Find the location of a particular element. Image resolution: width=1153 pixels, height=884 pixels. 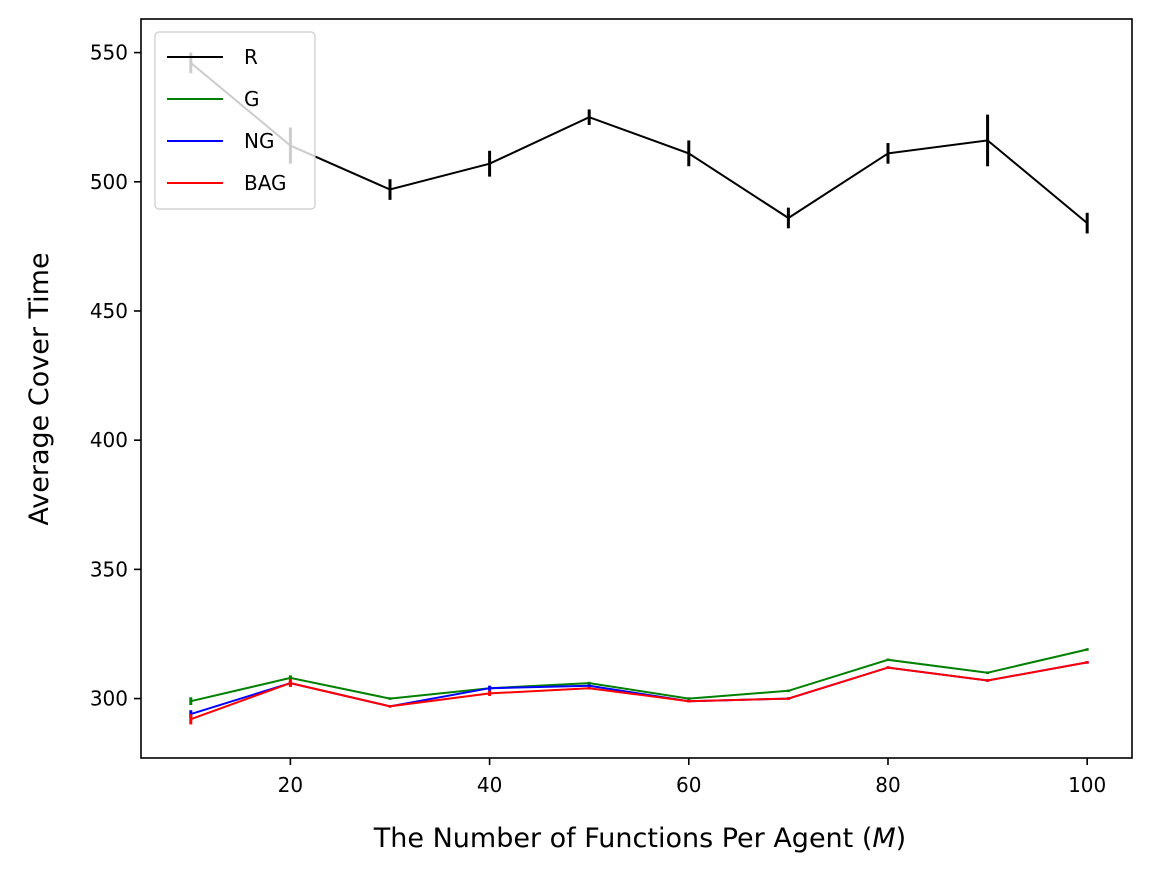

legend-label: NG is located at coordinates (259, 141).